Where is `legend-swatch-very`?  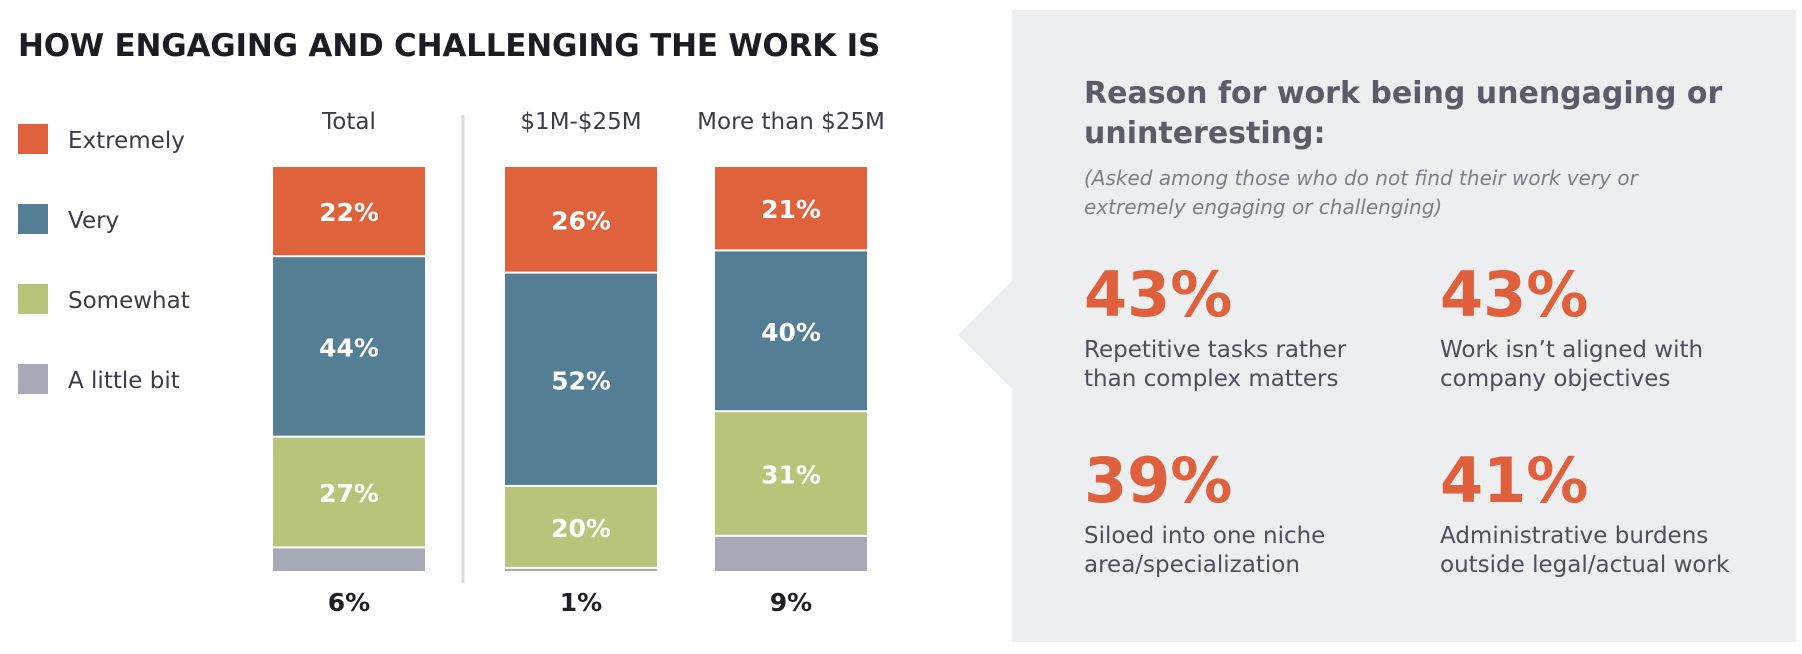 legend-swatch-very is located at coordinates (33, 219).